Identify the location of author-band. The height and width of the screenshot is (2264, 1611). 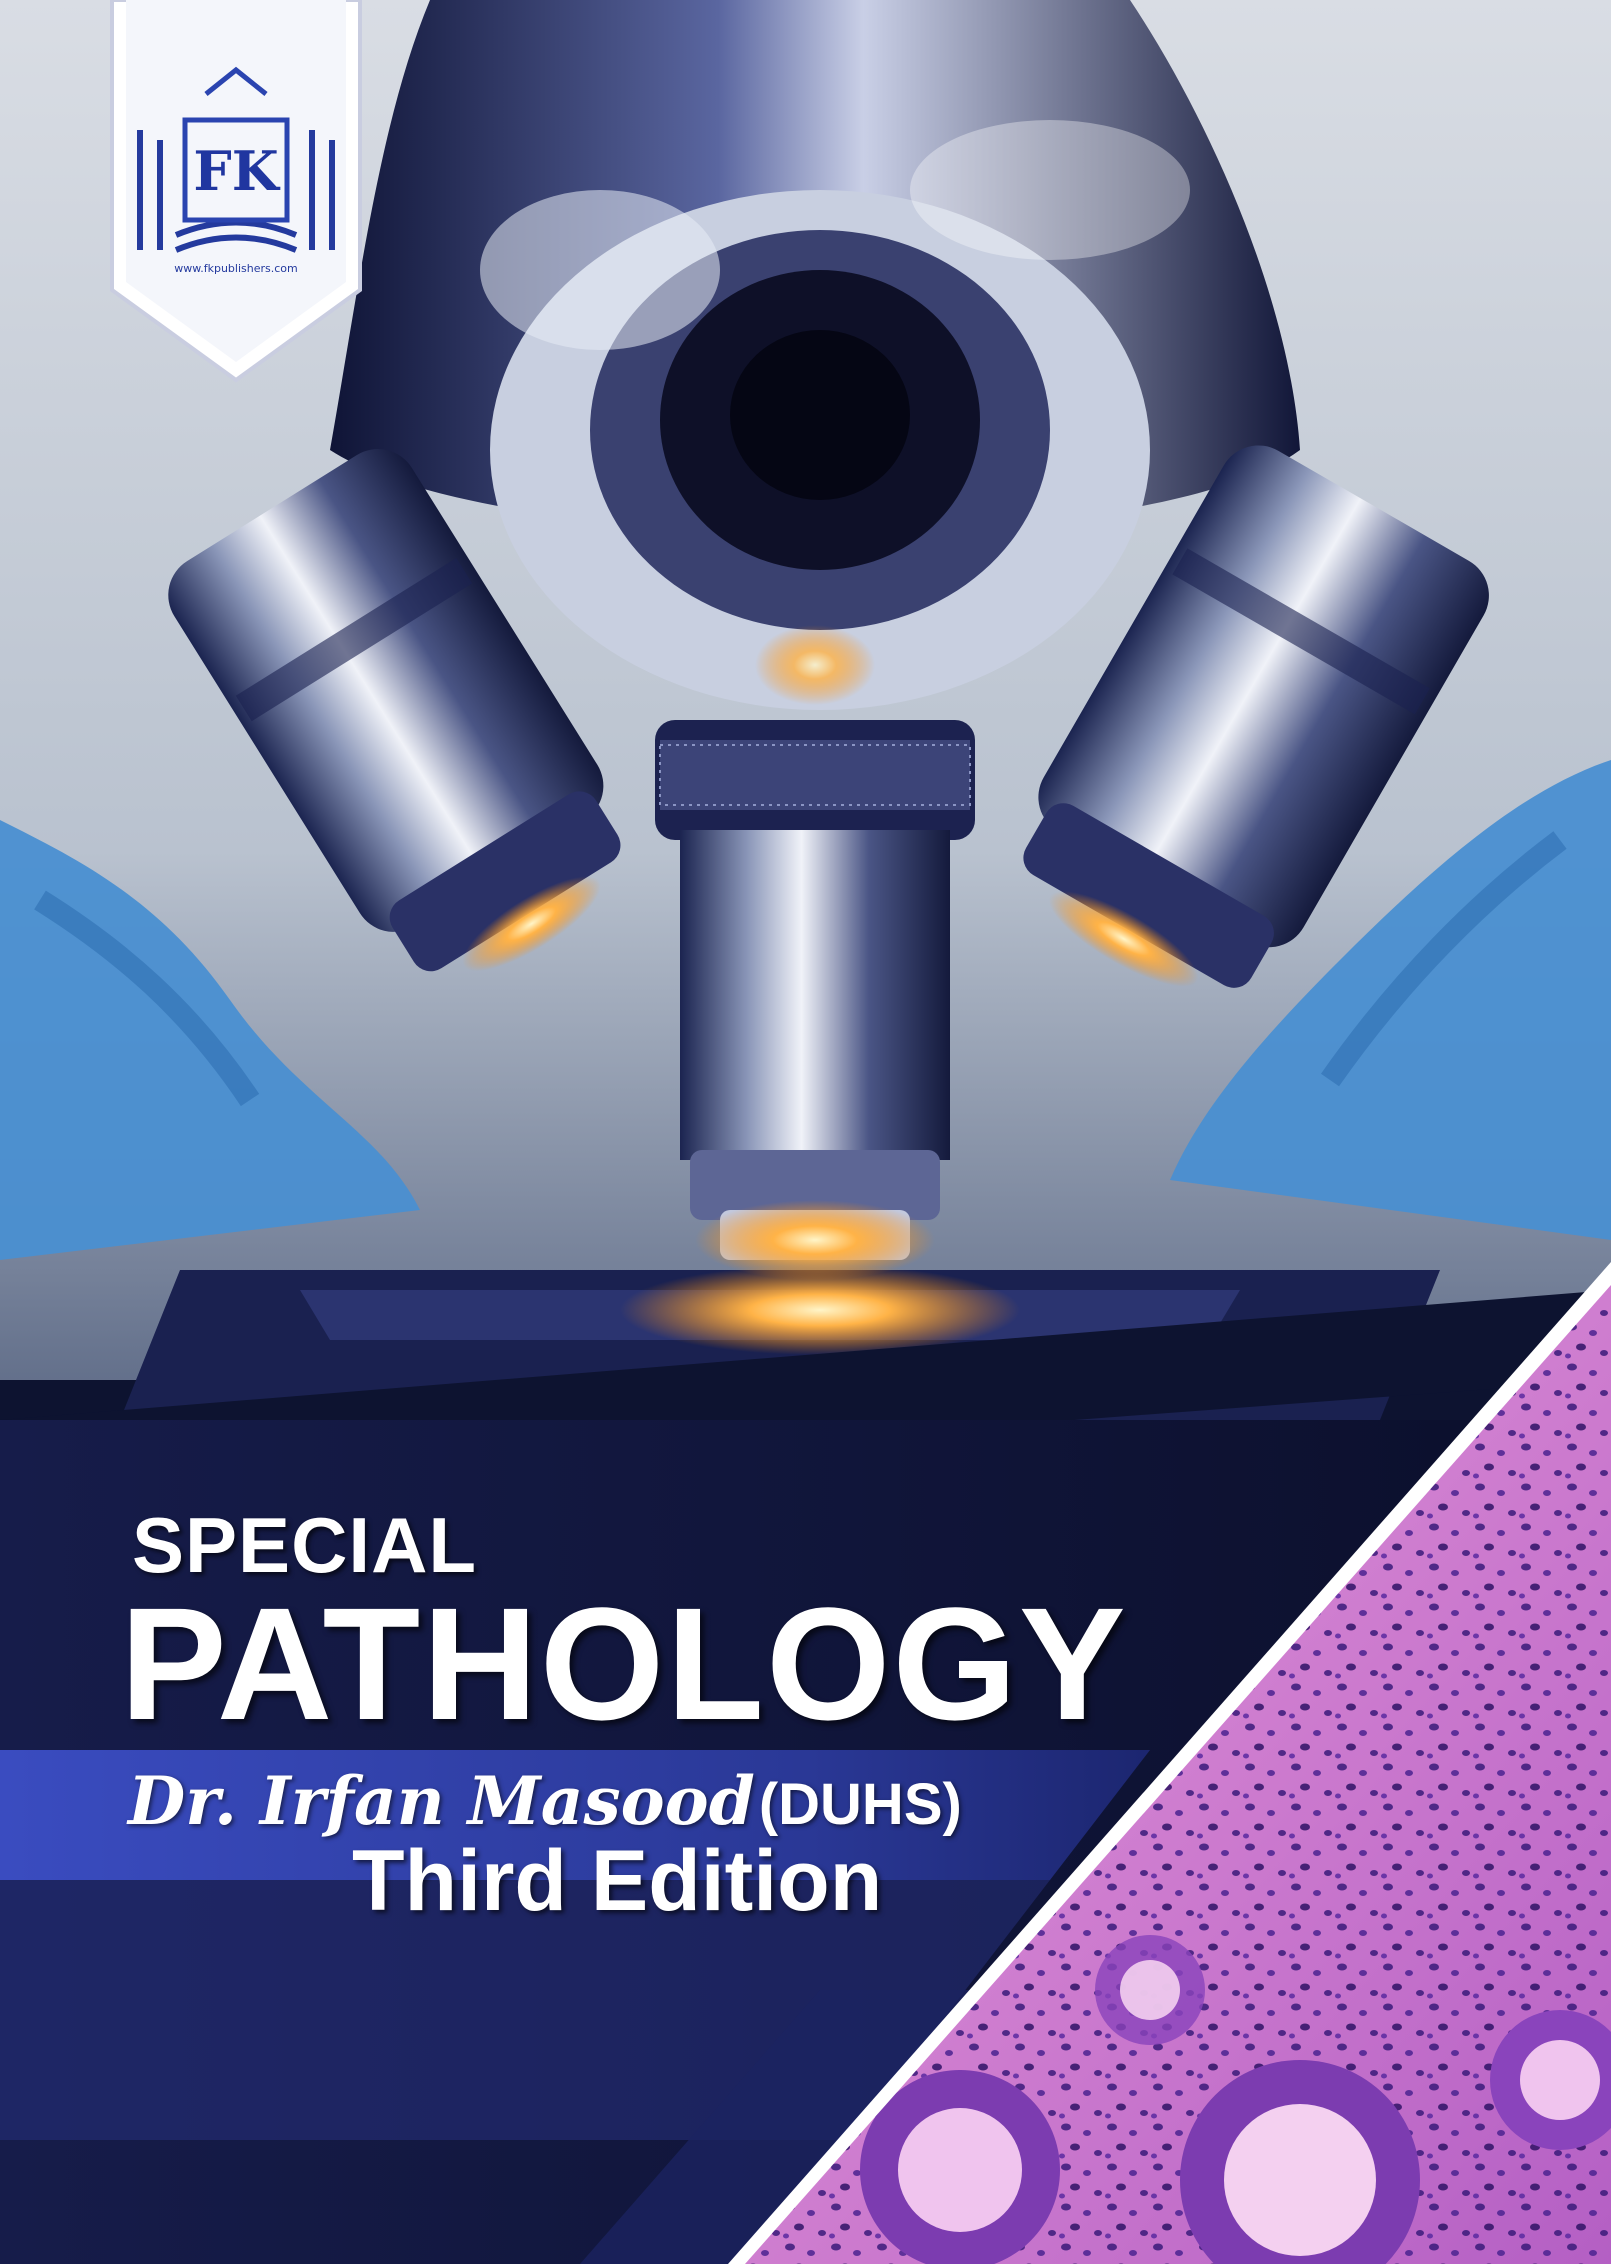
(575, 1815).